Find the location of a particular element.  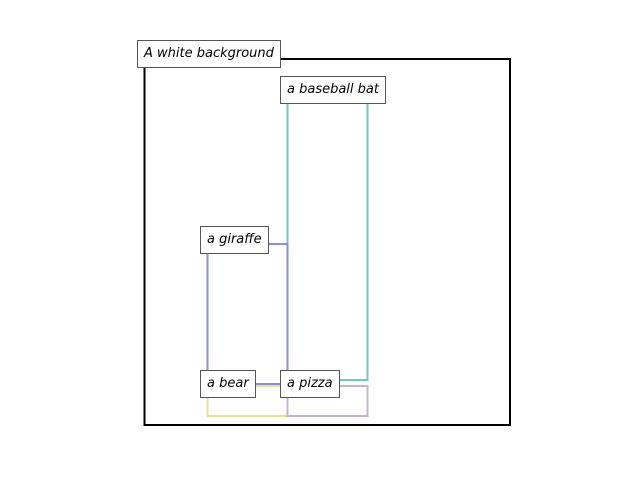

background-label: A white background is located at coordinates (209, 54).